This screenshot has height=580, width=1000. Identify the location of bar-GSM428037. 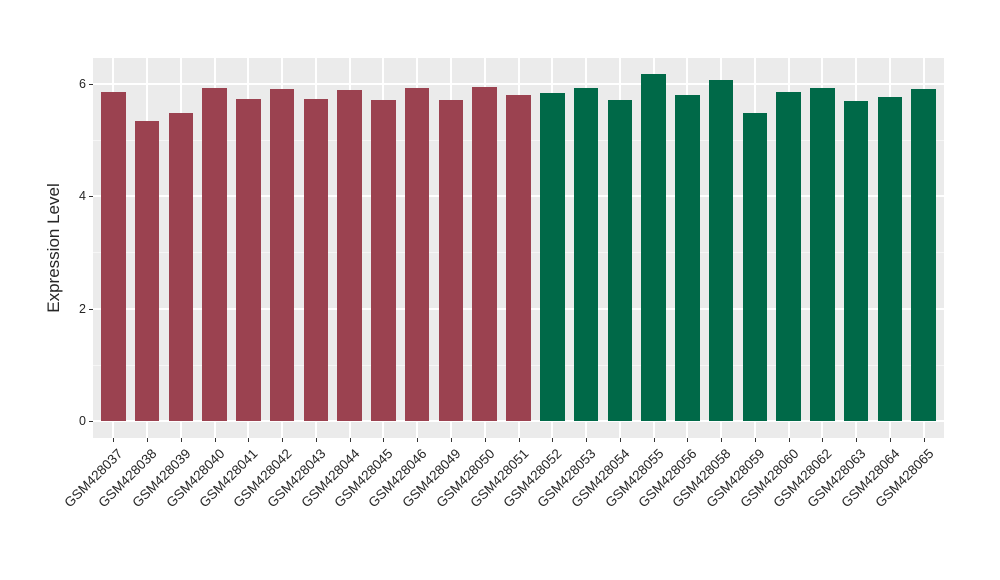
(113, 256).